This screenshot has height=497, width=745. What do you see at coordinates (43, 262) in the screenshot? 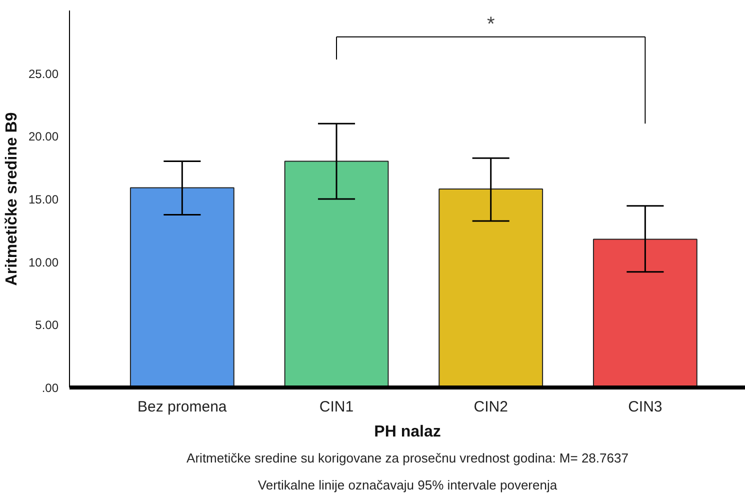
I see `y-tick-label: 10.00` at bounding box center [43, 262].